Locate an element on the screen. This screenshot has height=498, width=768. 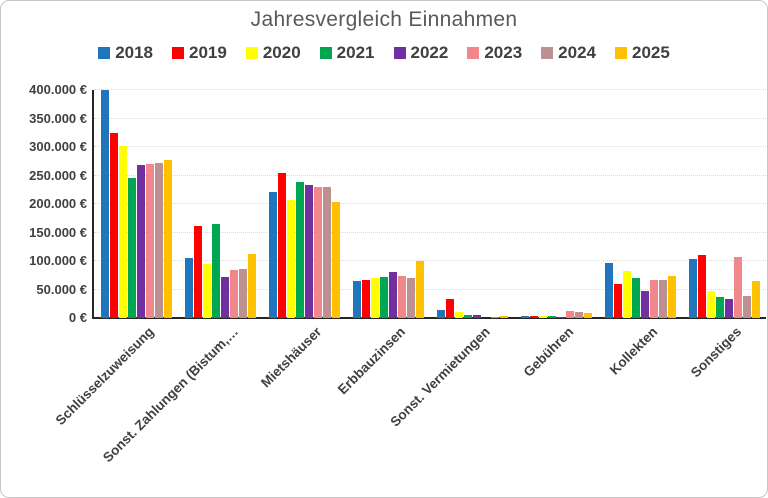
x-category-label: Sonstiges is located at coordinates (716, 352).